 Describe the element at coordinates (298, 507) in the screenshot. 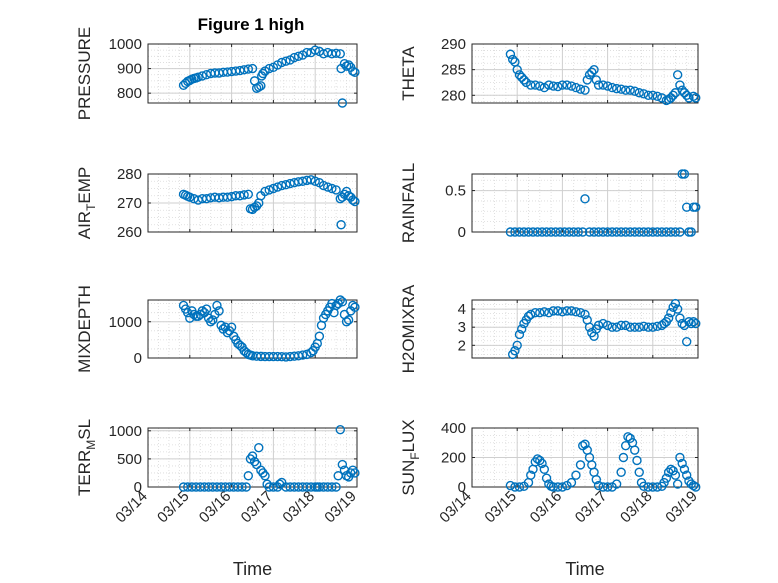

I see `x-tick-label: 03/18` at that location.